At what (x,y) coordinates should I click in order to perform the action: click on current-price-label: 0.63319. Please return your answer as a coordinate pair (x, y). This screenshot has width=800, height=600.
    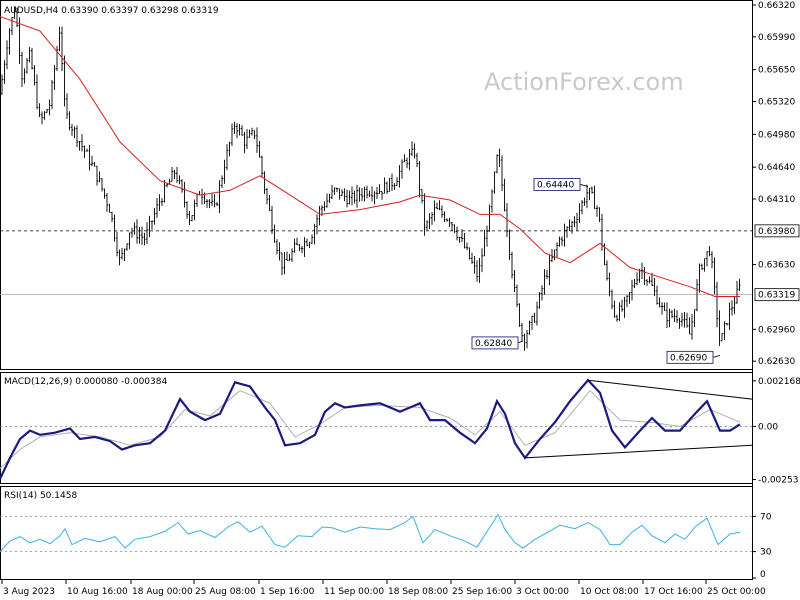
    Looking at the image, I should click on (776, 296).